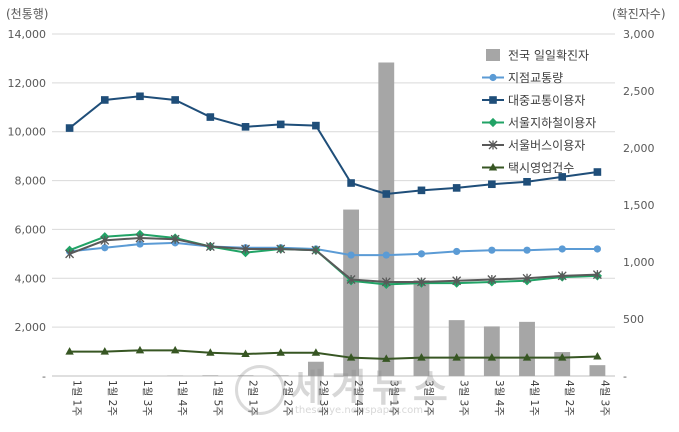 This screenshot has width=679, height=432. I want to click on legend-label: 택시영업건수, so click(541, 168).